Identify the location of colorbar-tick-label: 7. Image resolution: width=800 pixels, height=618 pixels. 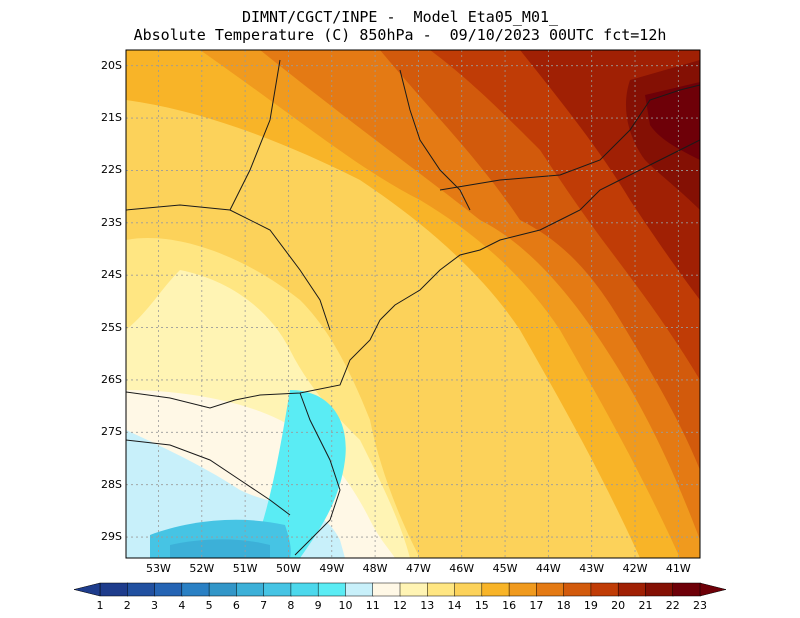
(264, 605).